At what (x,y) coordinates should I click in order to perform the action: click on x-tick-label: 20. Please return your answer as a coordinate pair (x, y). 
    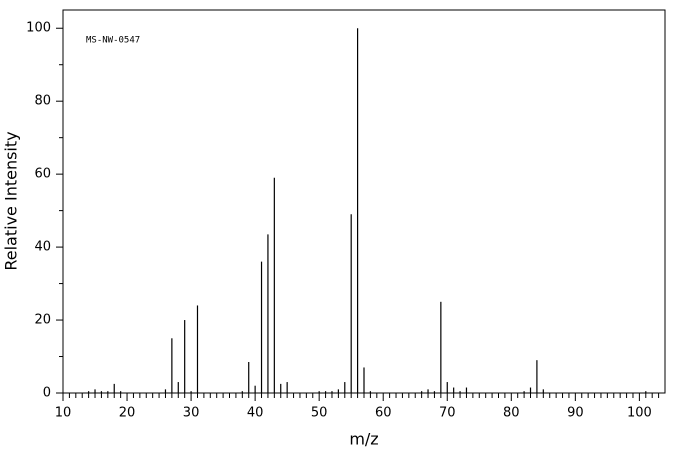
    Looking at the image, I should click on (127, 413).